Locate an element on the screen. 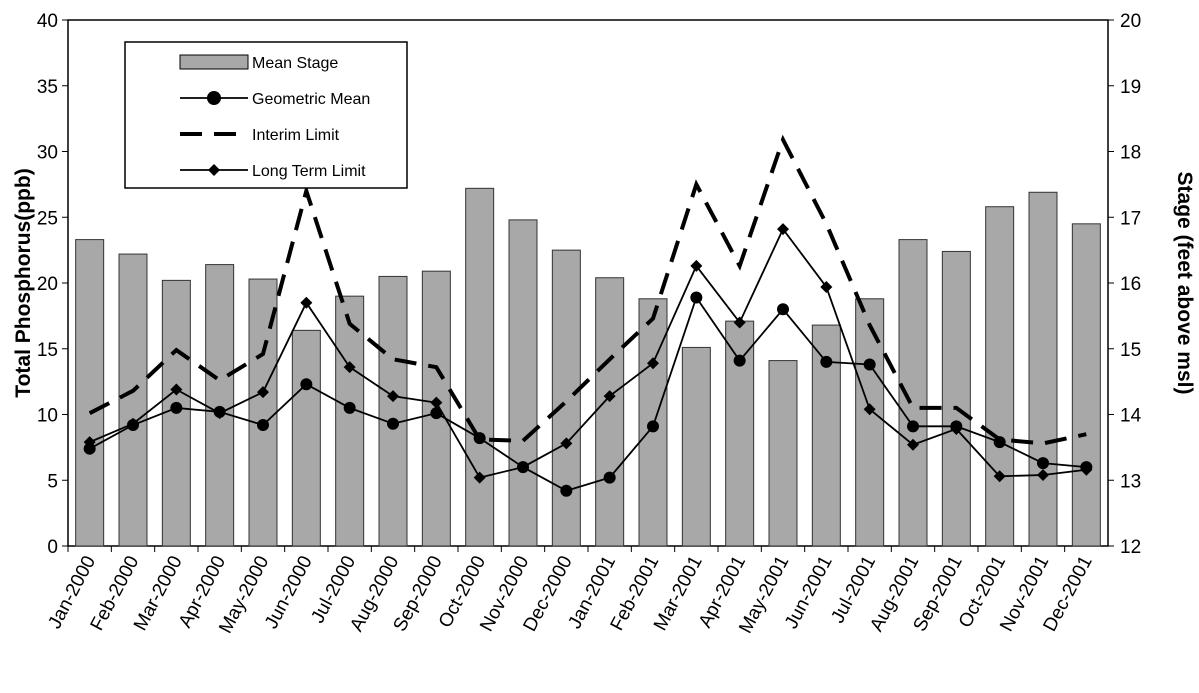 The image size is (1199, 693). y2-tick-label: 17 is located at coordinates (1130, 218).